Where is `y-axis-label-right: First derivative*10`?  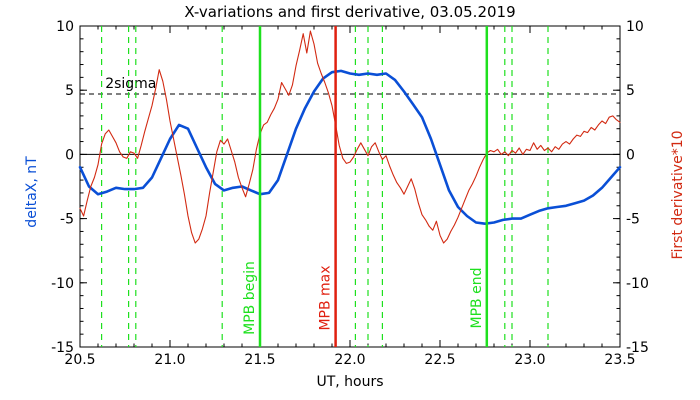 y-axis-label-right: First derivative*10 is located at coordinates (678, 194).